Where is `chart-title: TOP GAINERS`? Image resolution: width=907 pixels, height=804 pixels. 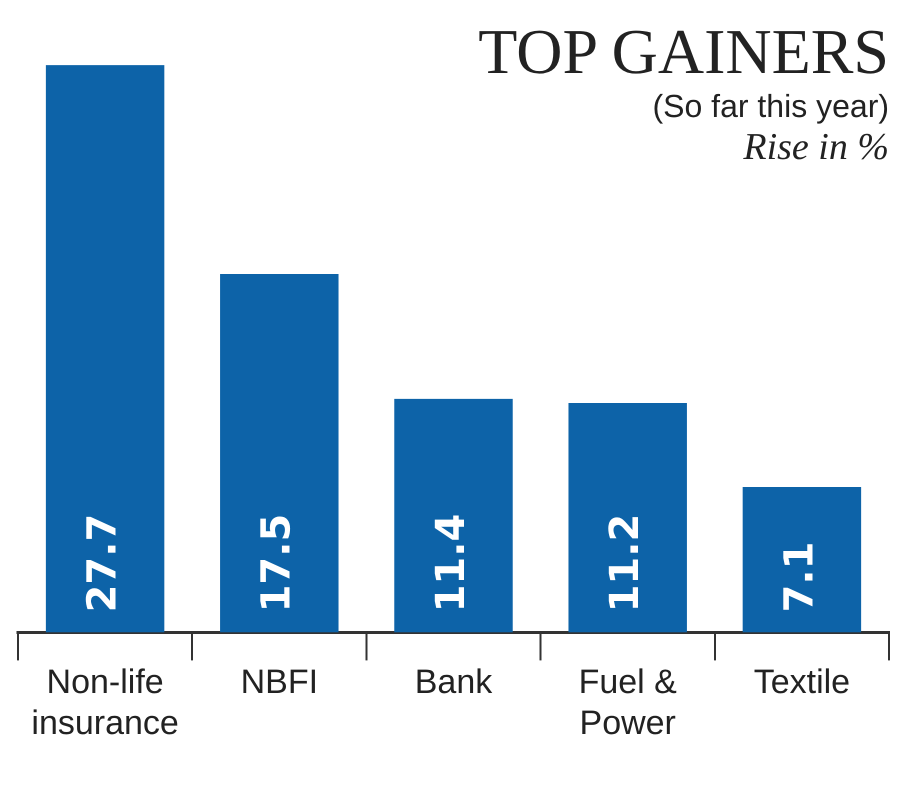
chart-title: TOP GAINERS is located at coordinates (683, 52).